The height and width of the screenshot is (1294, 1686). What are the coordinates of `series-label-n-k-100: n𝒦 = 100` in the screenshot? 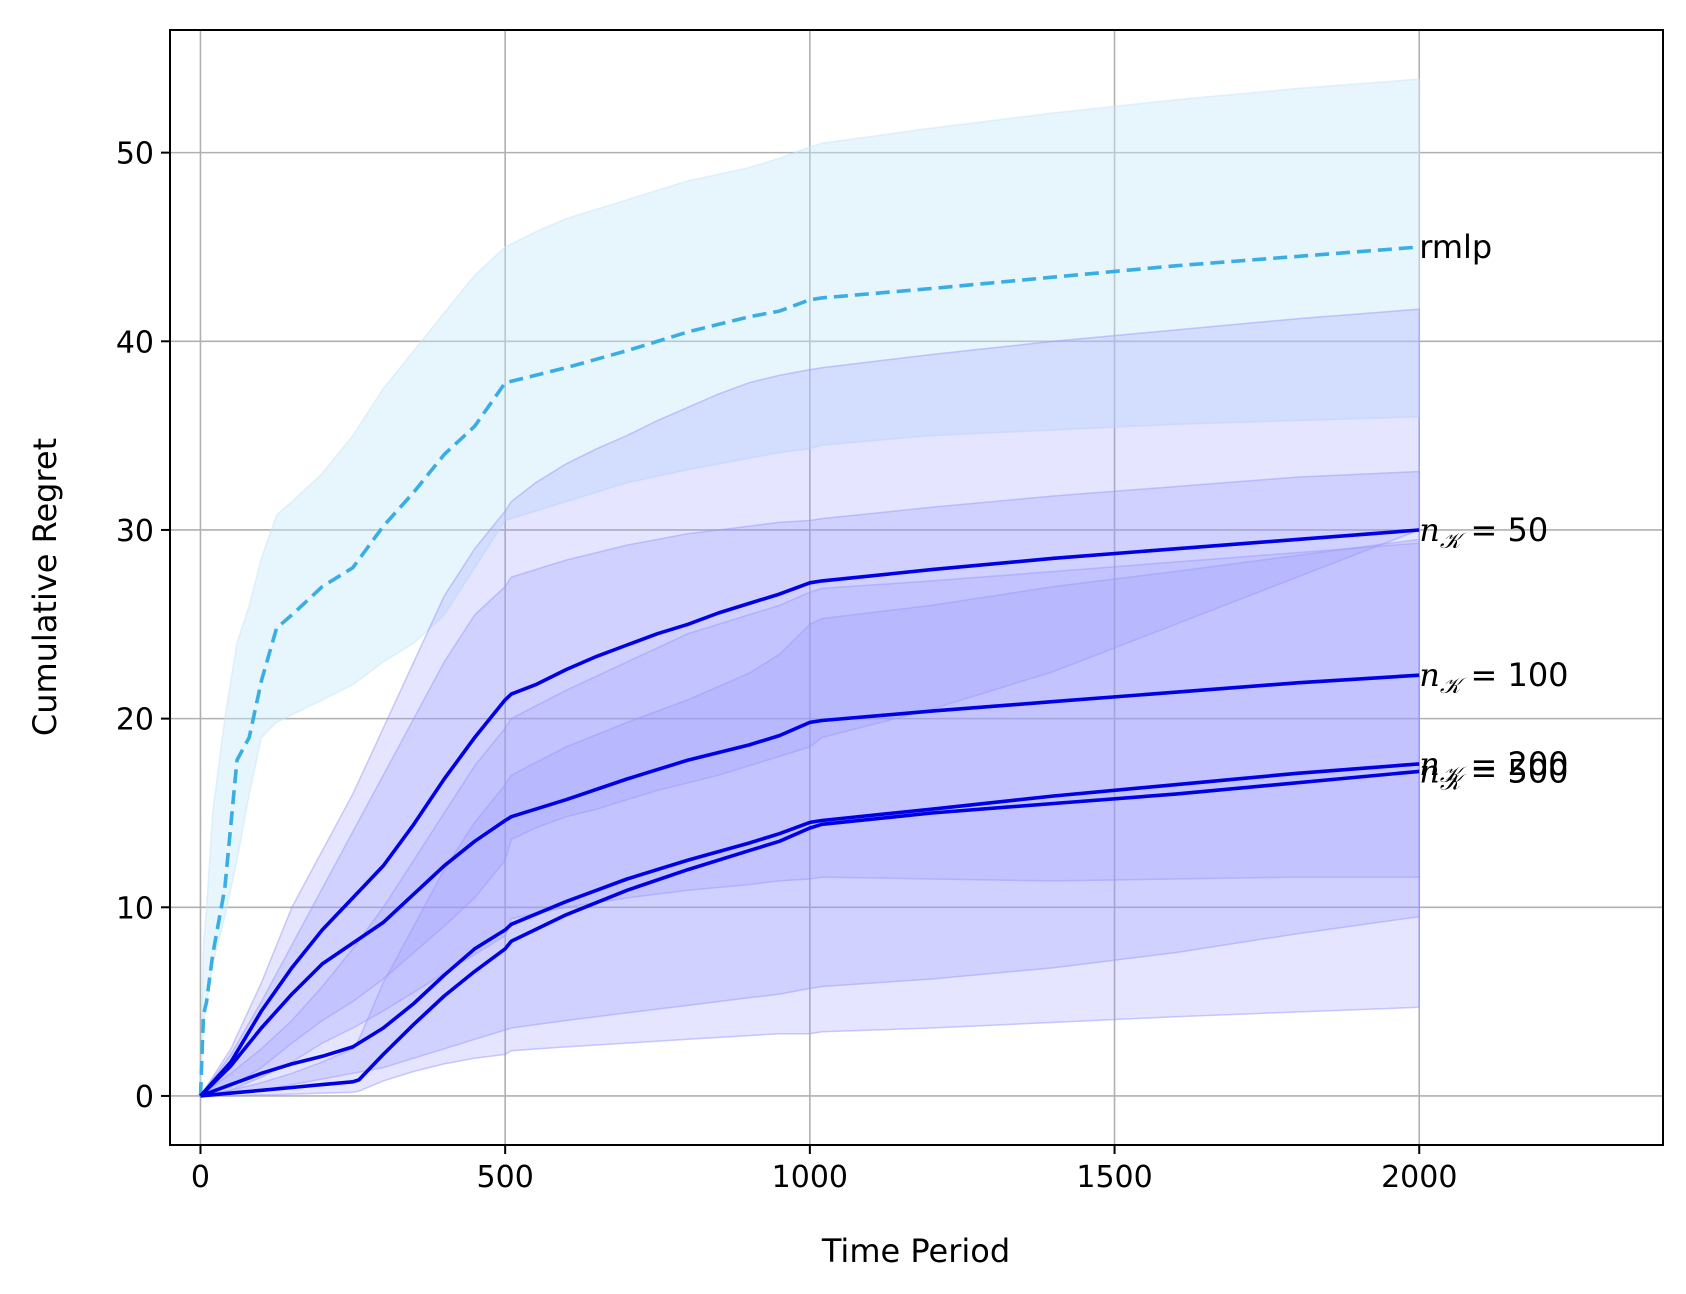 It's located at (1493, 677).